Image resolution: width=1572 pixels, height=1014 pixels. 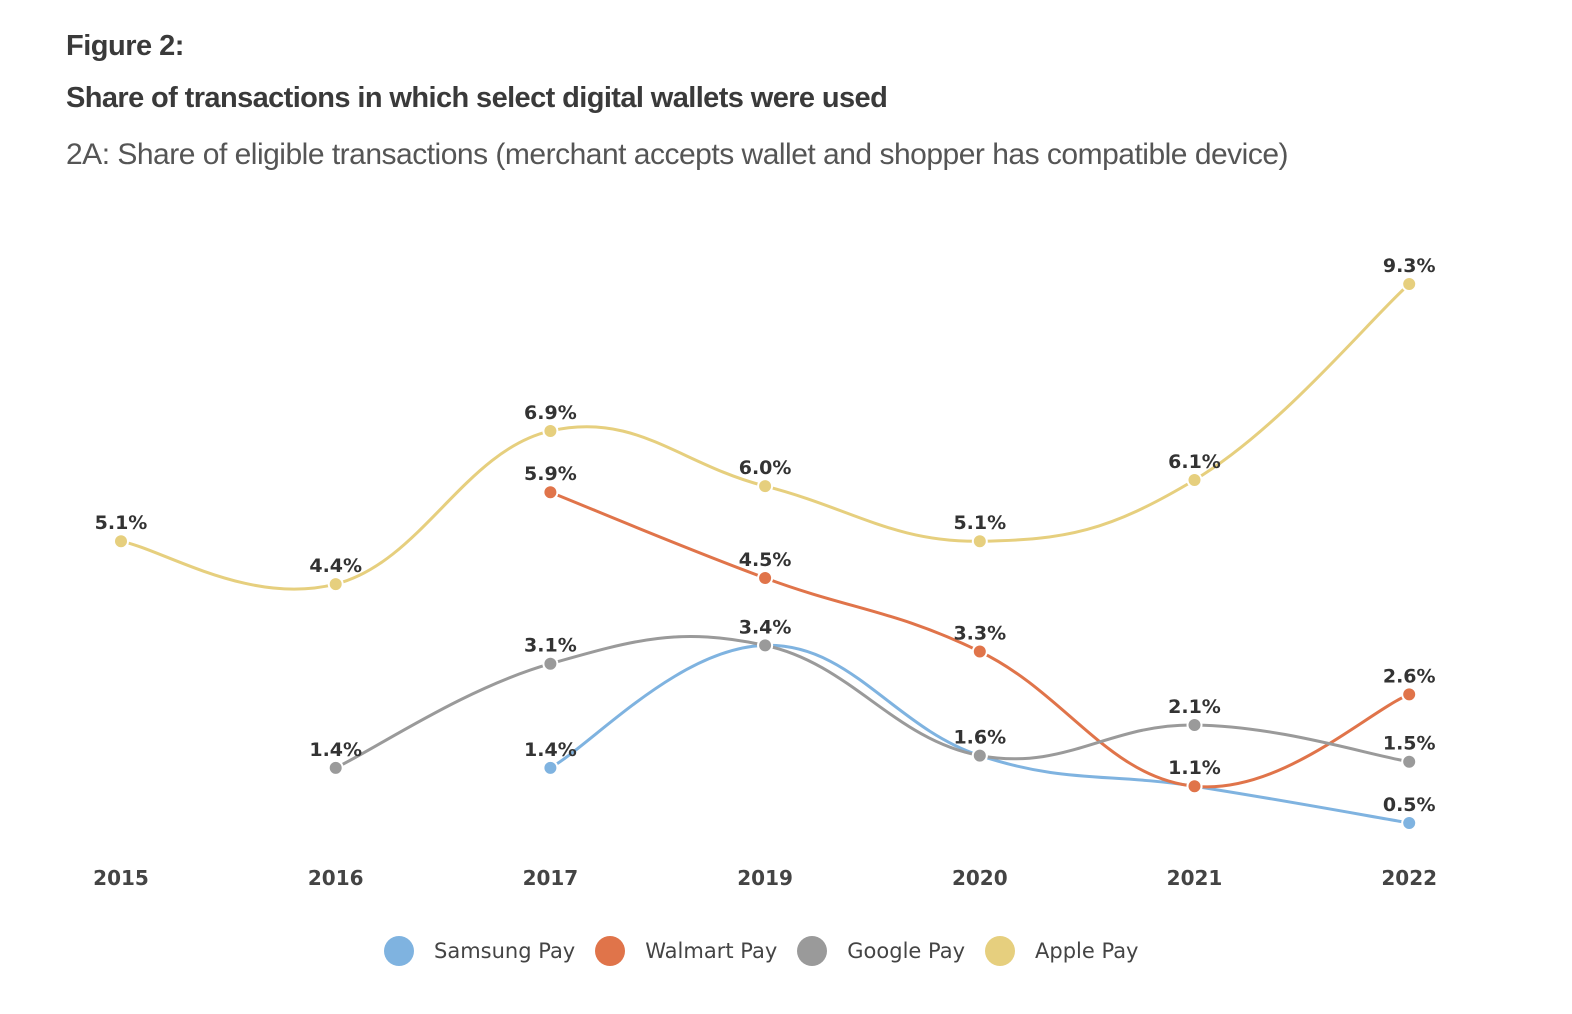 I want to click on figure-label: Figure 2:, so click(x=125, y=46).